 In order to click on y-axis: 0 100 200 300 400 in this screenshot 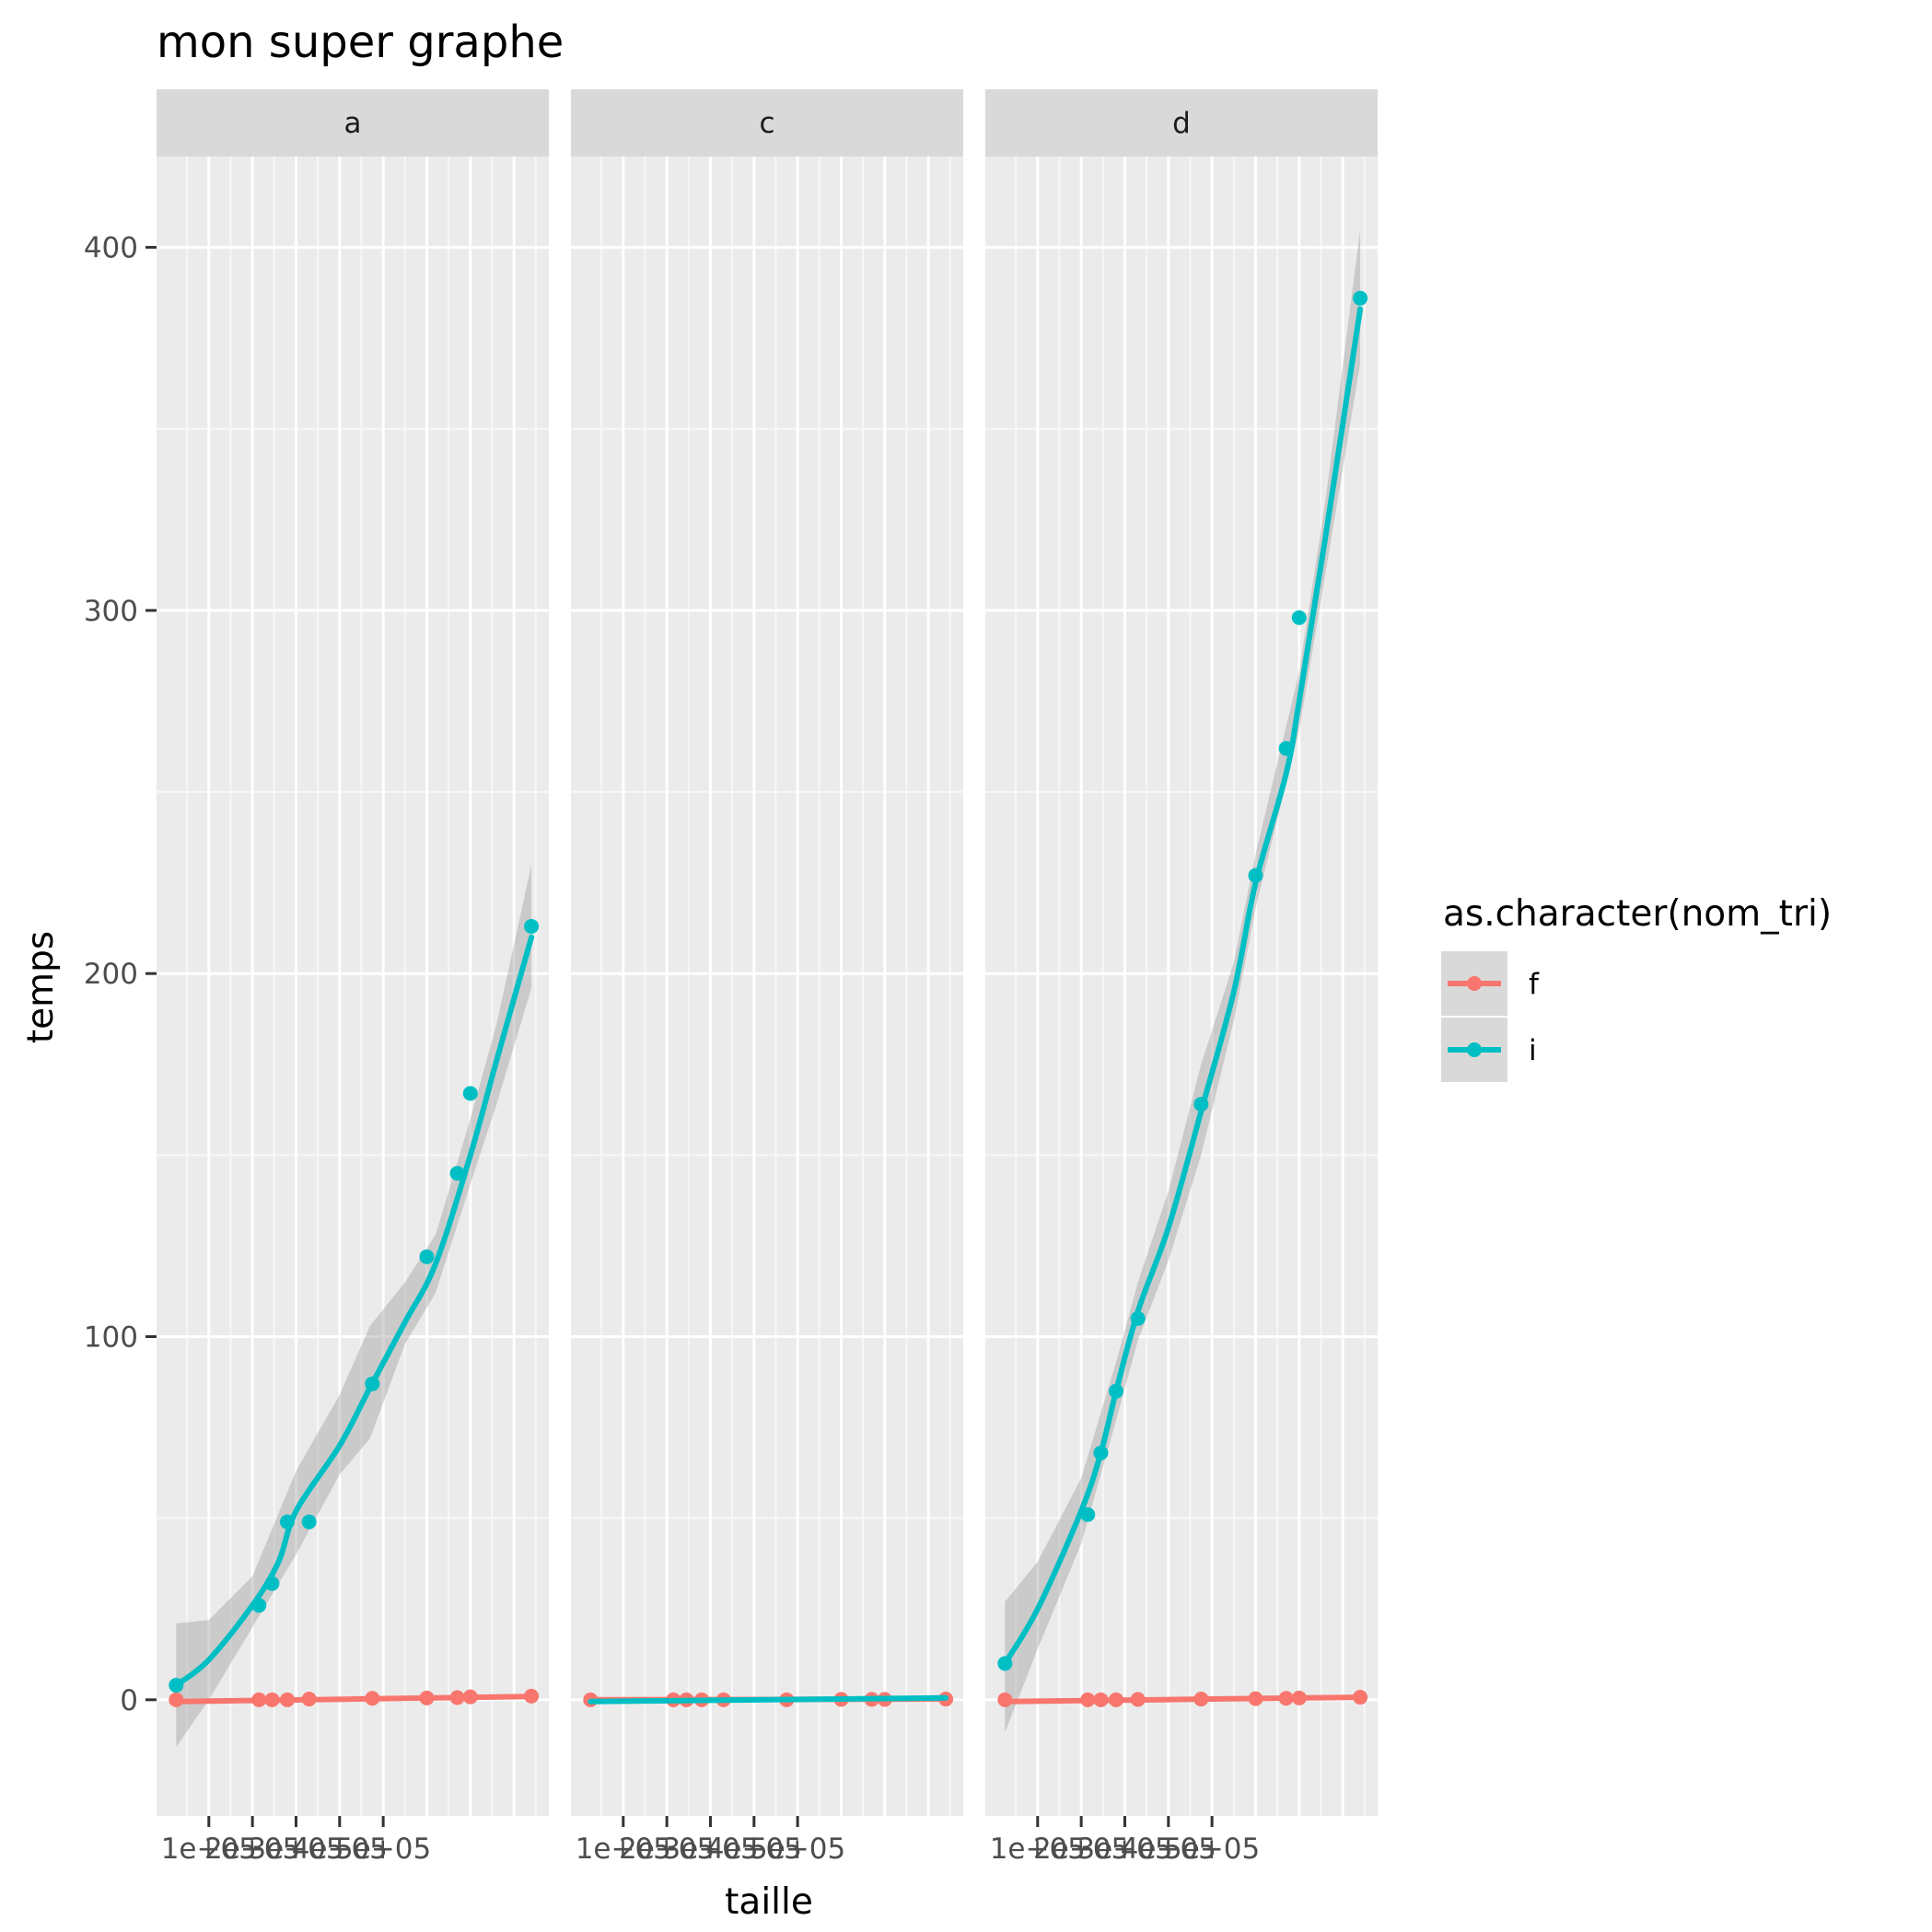, I will do `click(120, 974)`.